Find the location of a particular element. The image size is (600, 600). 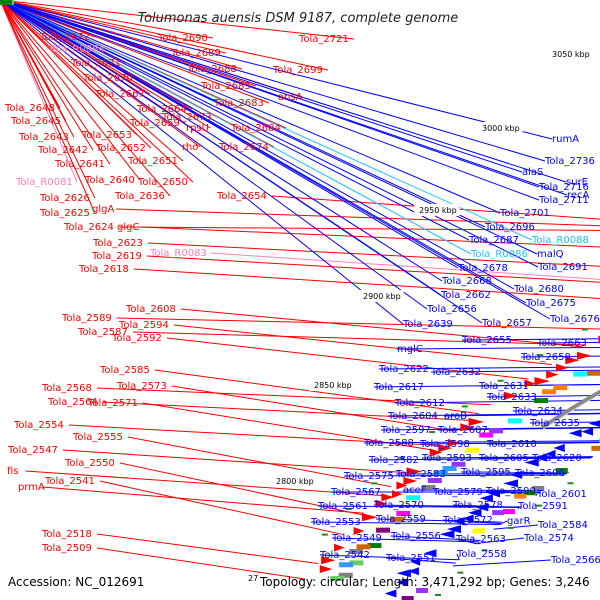

gene-label: Tola_R0086 is located at coordinates (499, 254).